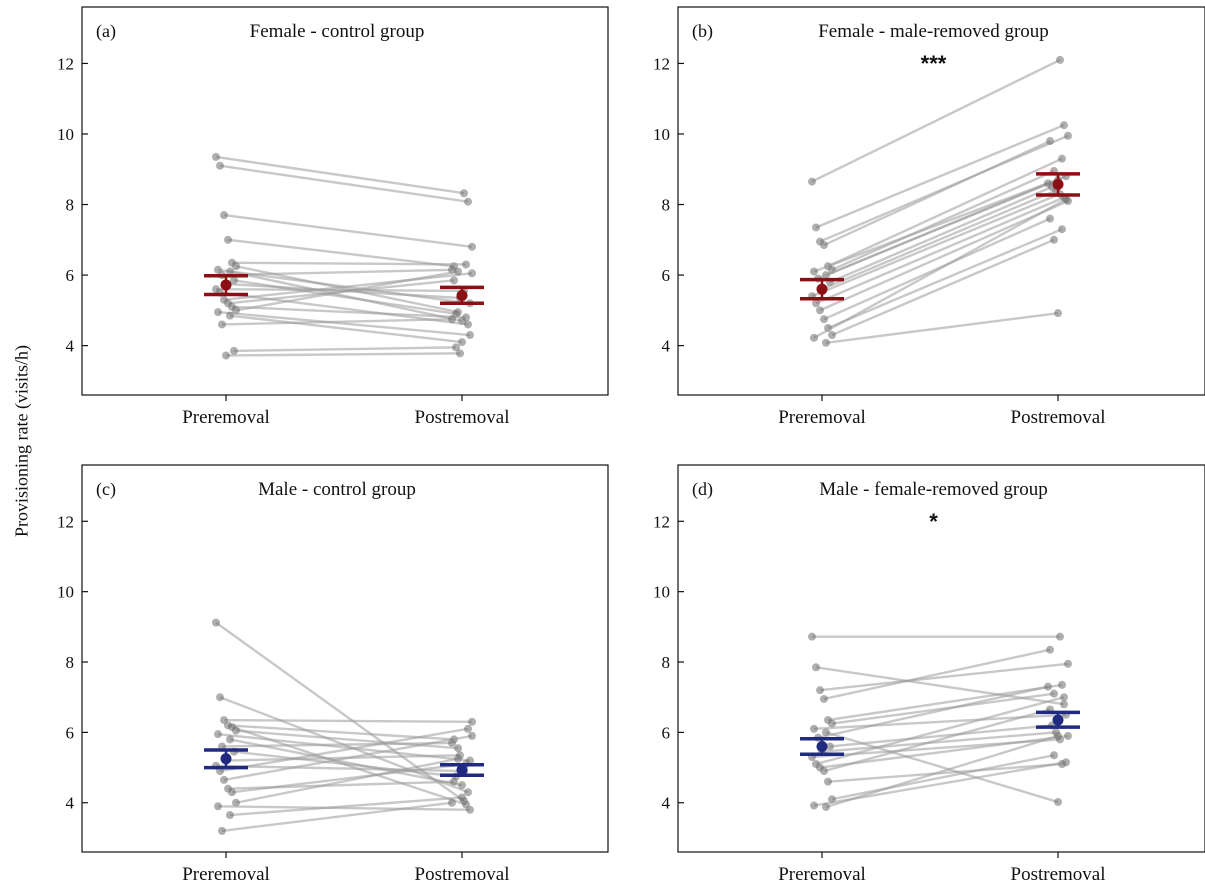 This screenshot has height=888, width=1205. Describe the element at coordinates (933, 31) in the screenshot. I see `panel-title: Female - male-removed group` at that location.